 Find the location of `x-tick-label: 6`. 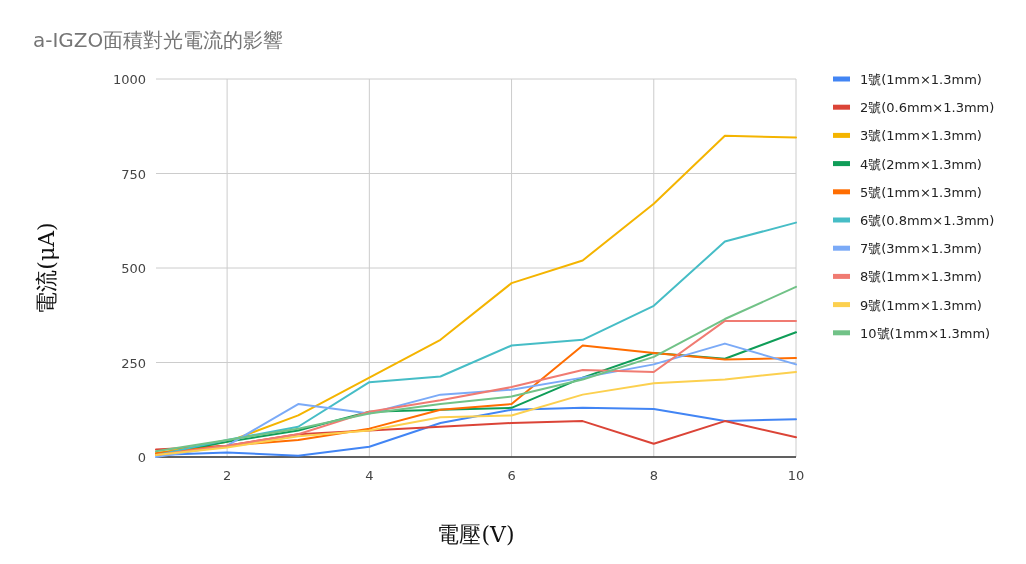

x-tick-label: 6 is located at coordinates (511, 475).